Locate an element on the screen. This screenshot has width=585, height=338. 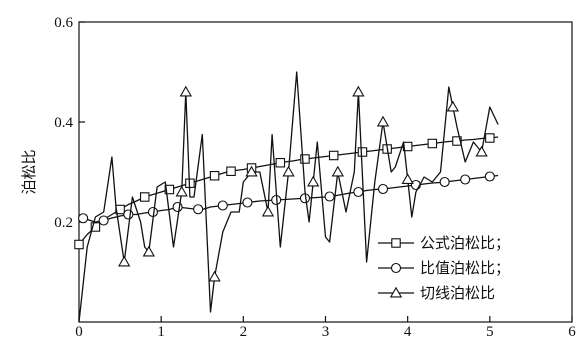
legend-marker-square is located at coordinates (396, 243).